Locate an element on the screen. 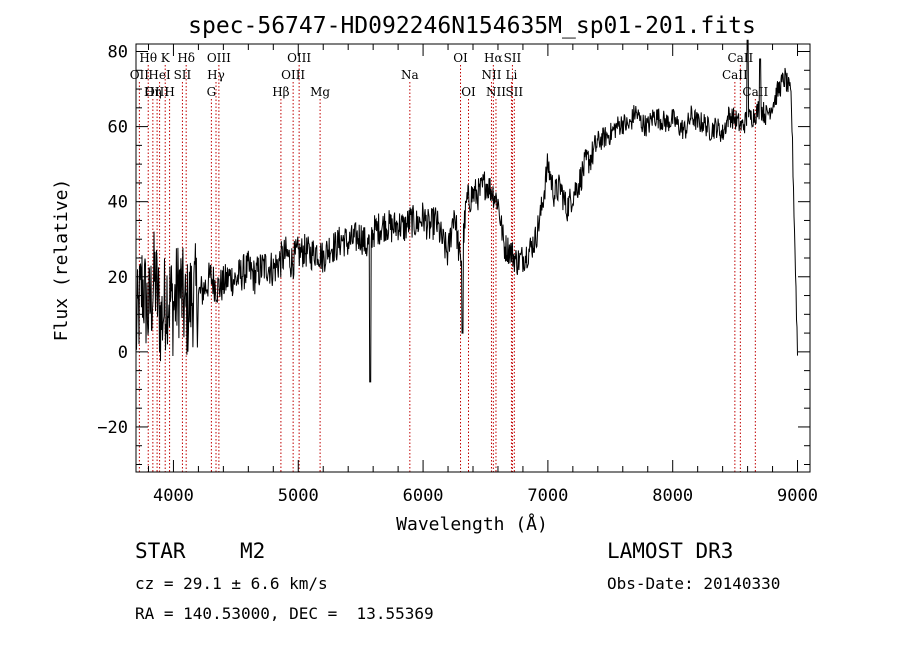  spectral-line-label: HeI is located at coordinates (159, 75).